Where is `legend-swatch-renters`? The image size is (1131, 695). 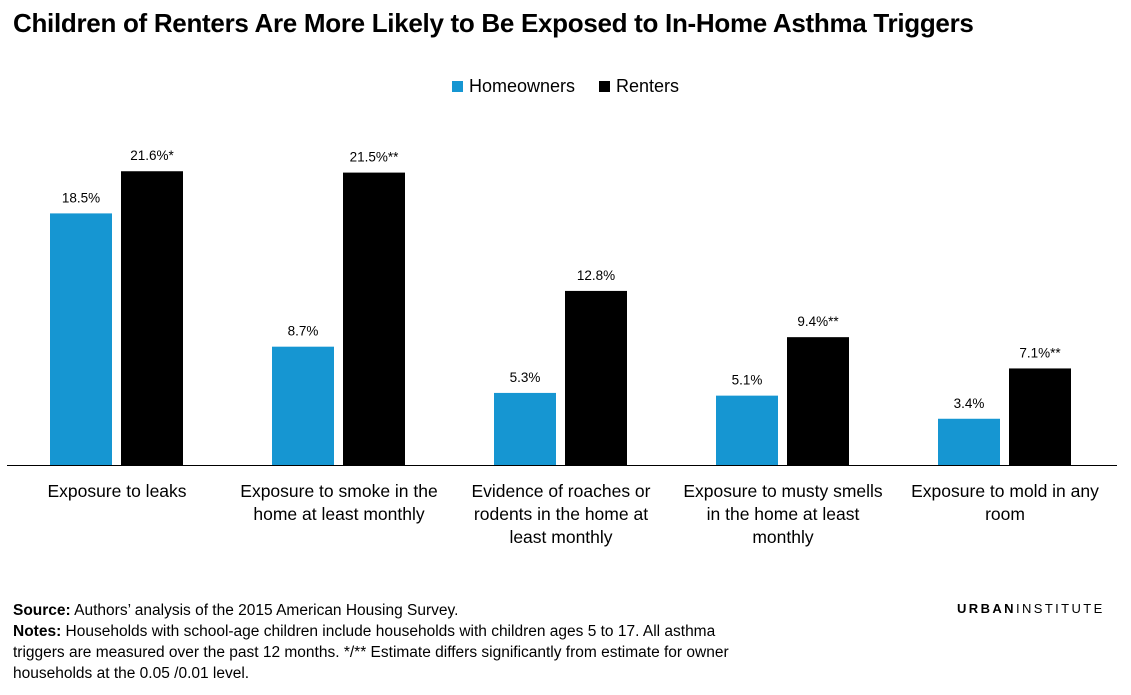 legend-swatch-renters is located at coordinates (604, 86).